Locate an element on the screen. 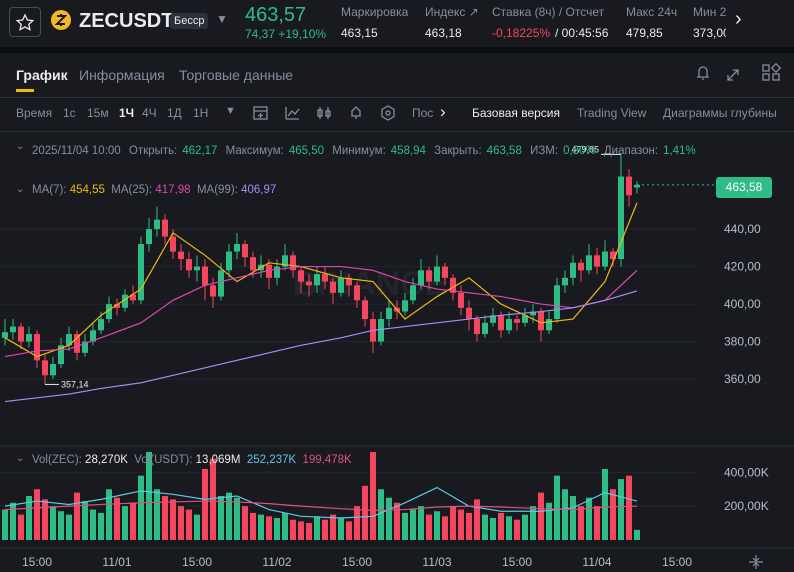 Image resolution: width=794 pixels, height=572 pixels. tab: Информация is located at coordinates (122, 75).